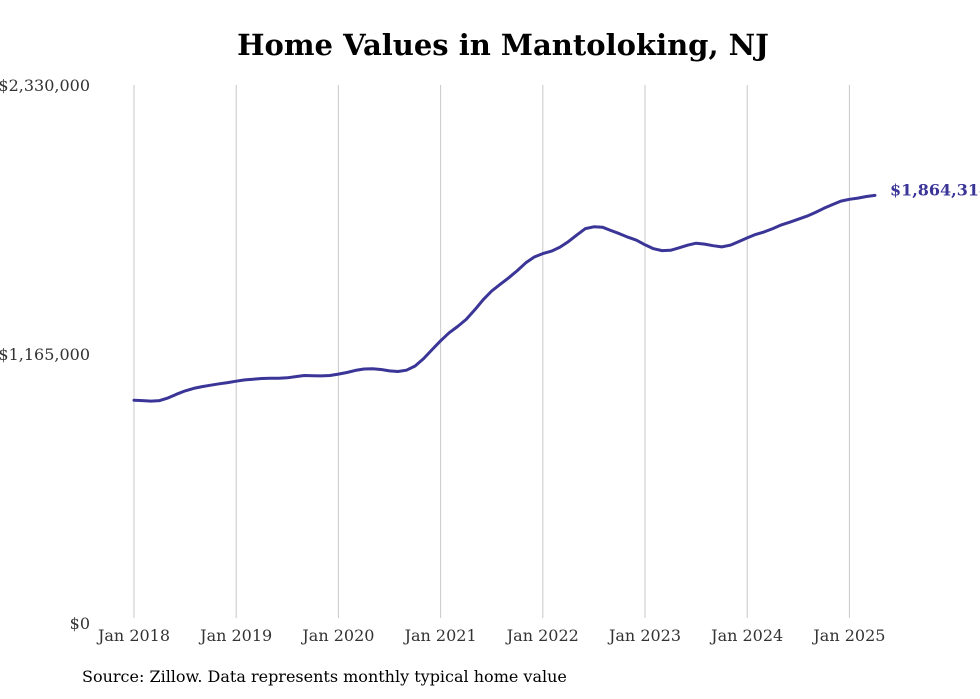 The width and height of the screenshot is (980, 699). Describe the element at coordinates (935, 189) in the screenshot. I see `end-value-label: $1,864,314` at that location.